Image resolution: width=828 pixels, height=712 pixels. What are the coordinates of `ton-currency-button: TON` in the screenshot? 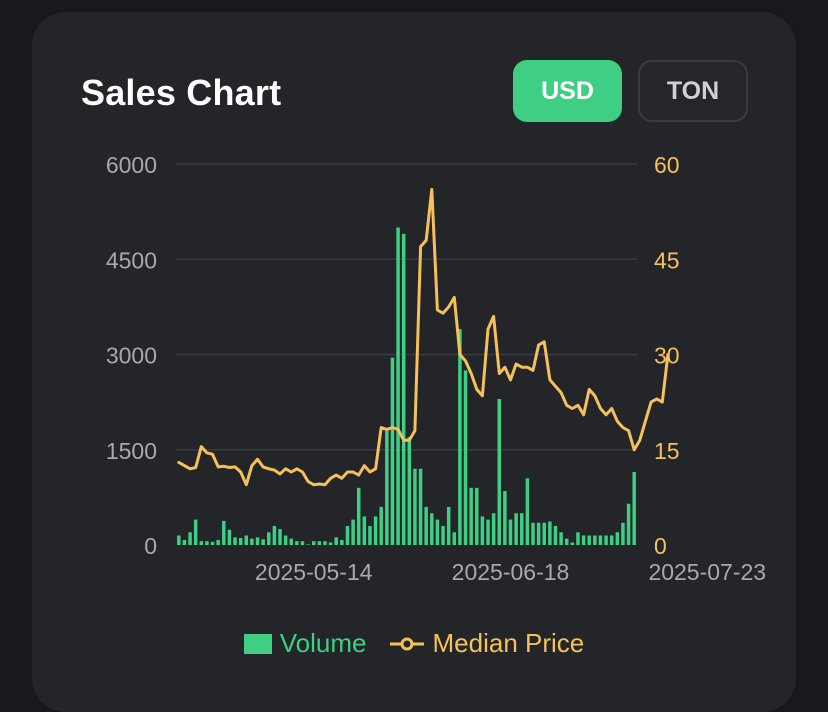 It's located at (693, 91).